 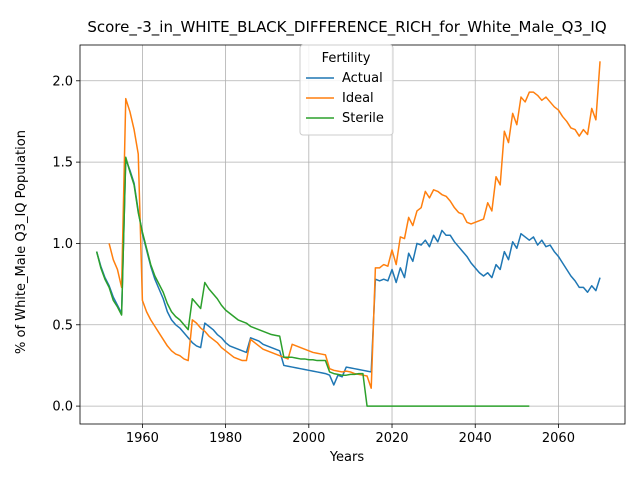 What do you see at coordinates (21, 242) in the screenshot?
I see `y-axis-label: % of White_Male Q3_IQ Population` at bounding box center [21, 242].